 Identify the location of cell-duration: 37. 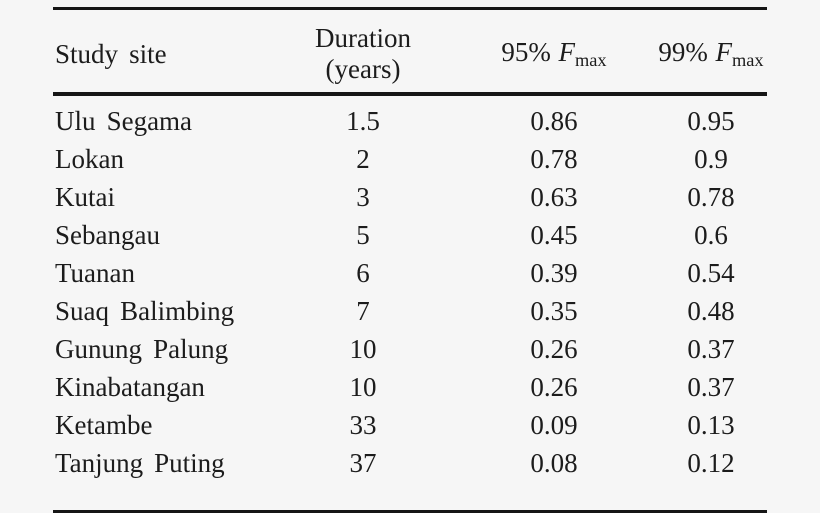
(363, 462).